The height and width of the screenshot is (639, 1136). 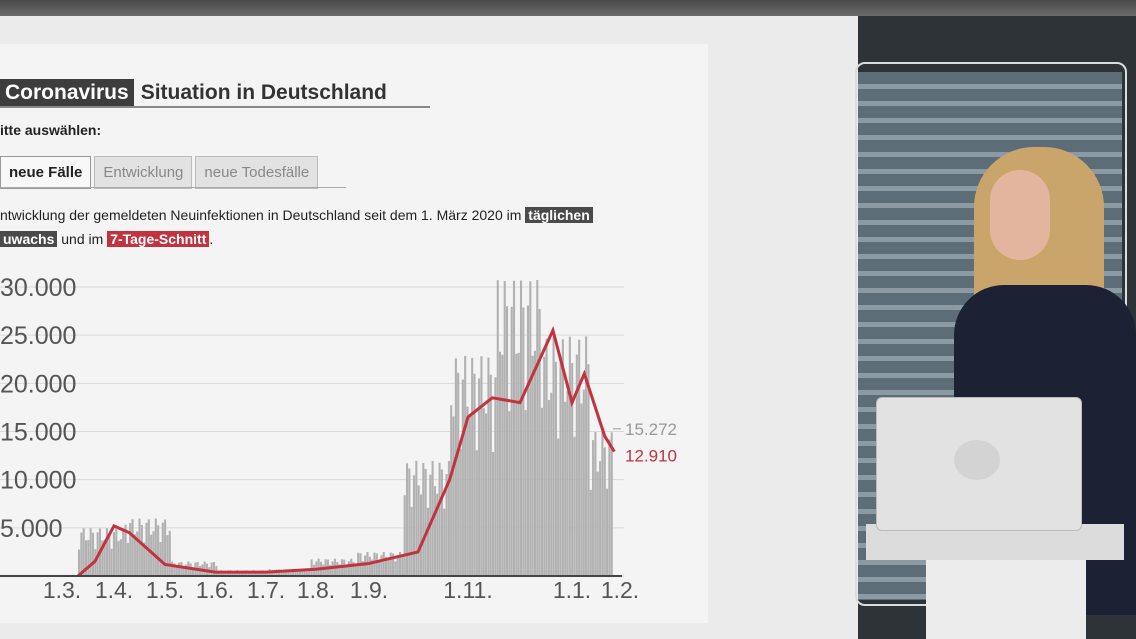 I want to click on topic-tag: Coronavirus, so click(x=67, y=93).